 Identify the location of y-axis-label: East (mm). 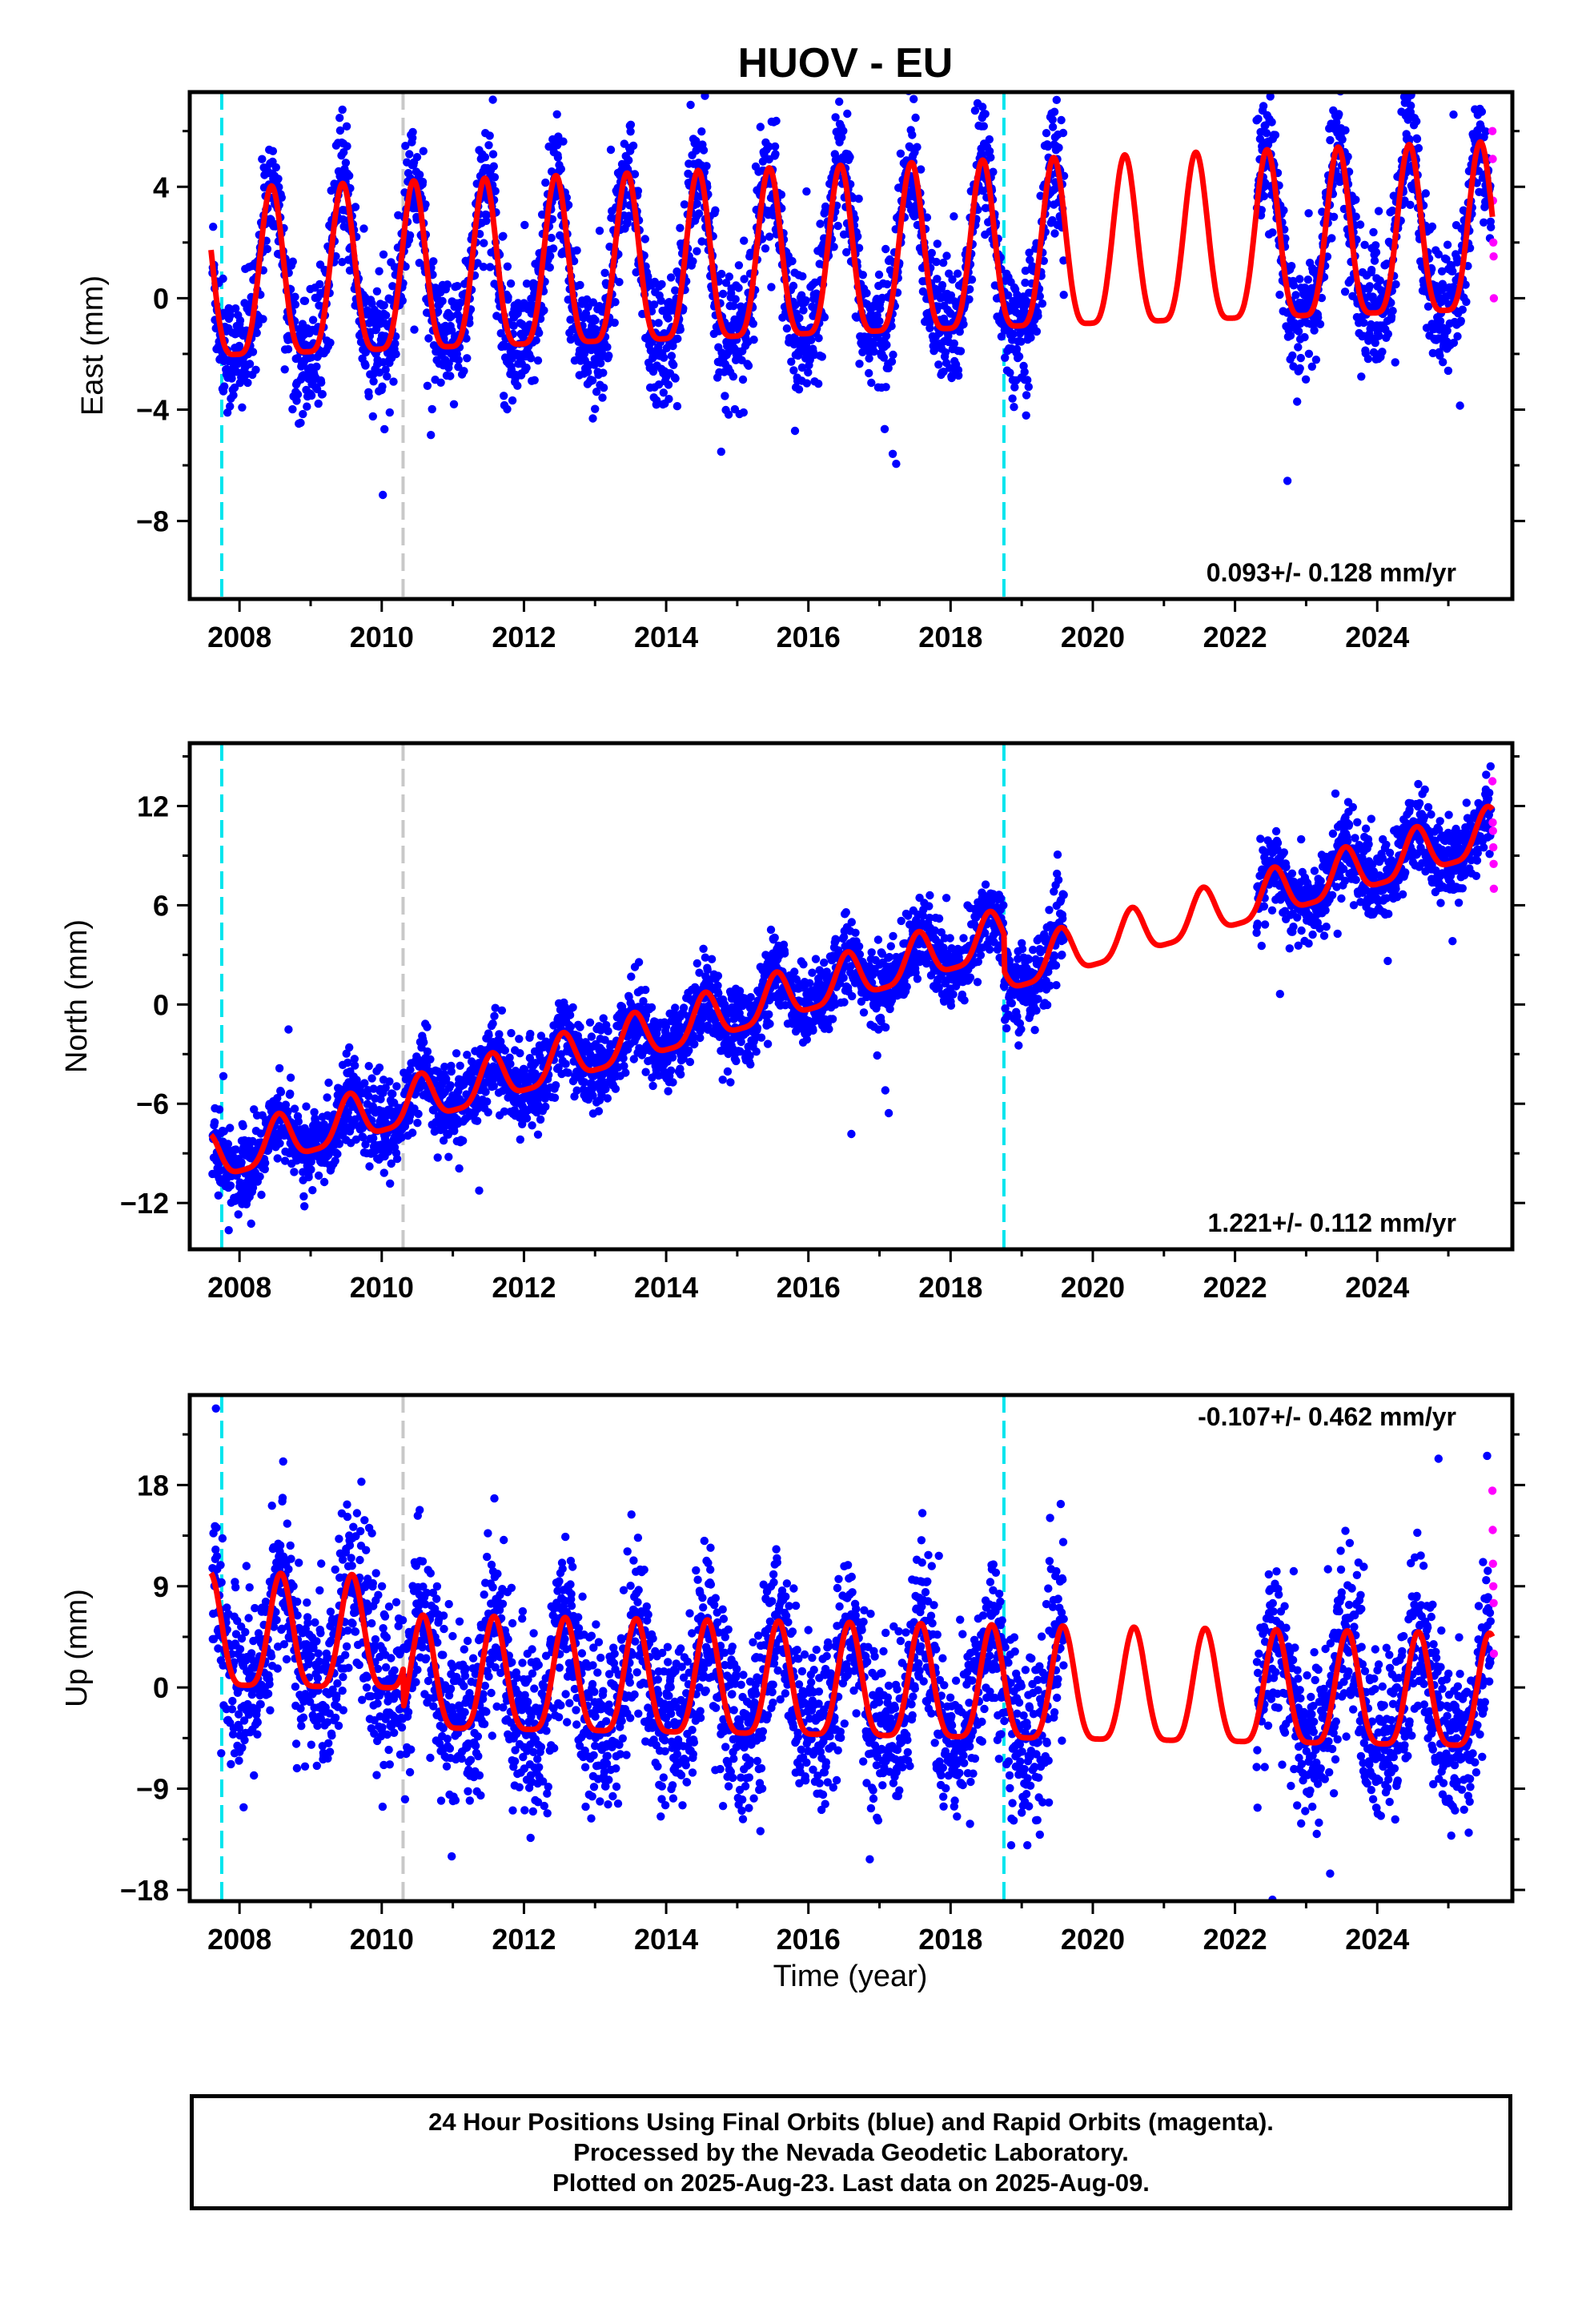
(93, 345).